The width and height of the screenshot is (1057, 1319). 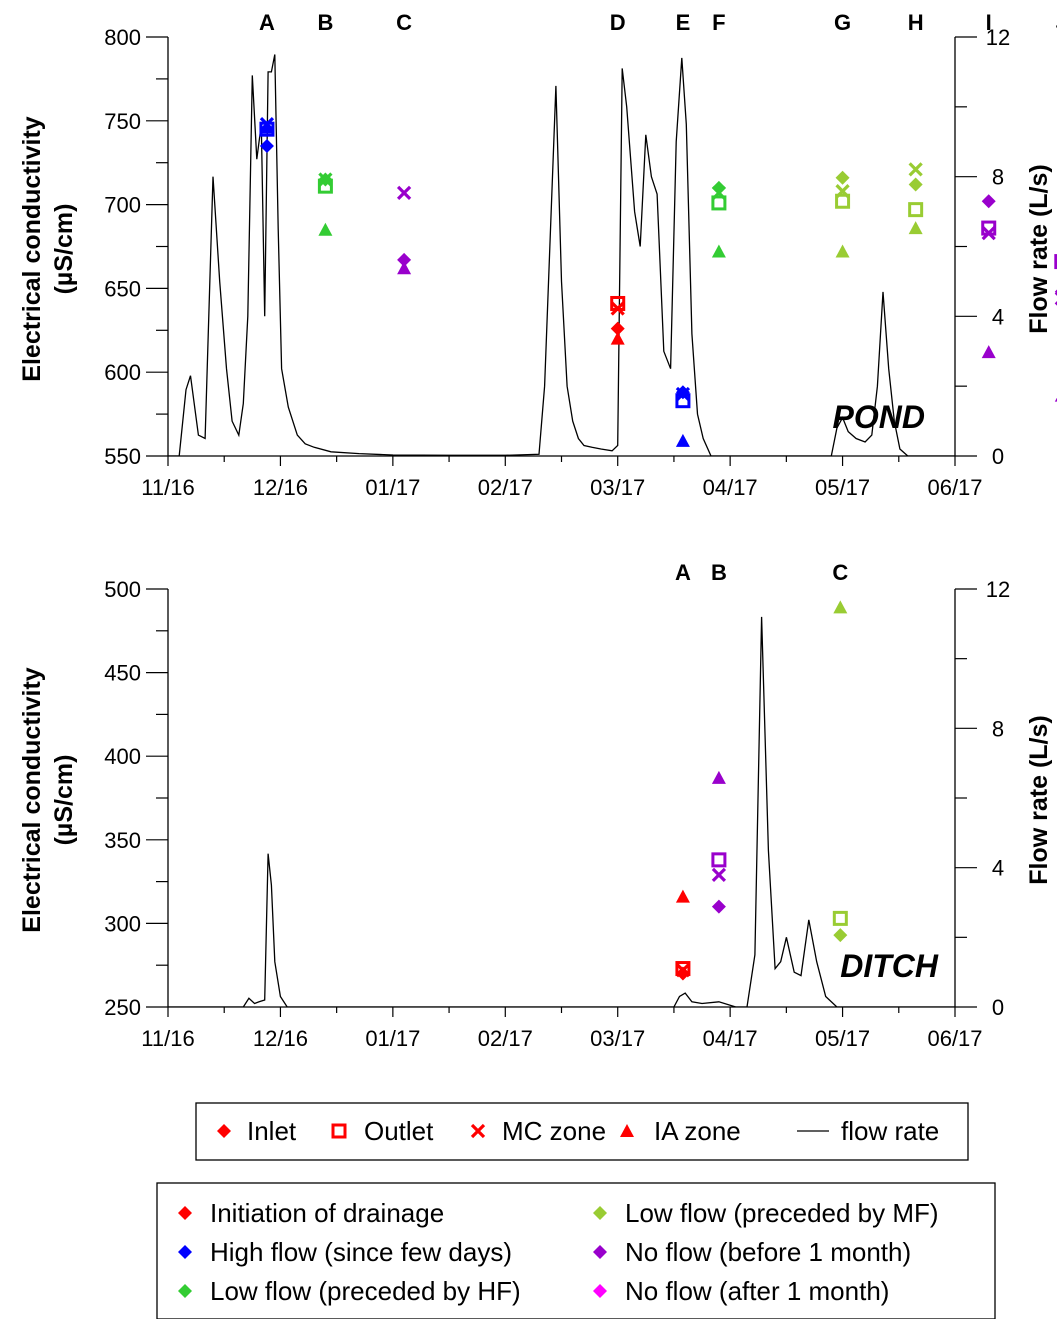 I want to click on event-label-j: J, so click(x=1056, y=22).